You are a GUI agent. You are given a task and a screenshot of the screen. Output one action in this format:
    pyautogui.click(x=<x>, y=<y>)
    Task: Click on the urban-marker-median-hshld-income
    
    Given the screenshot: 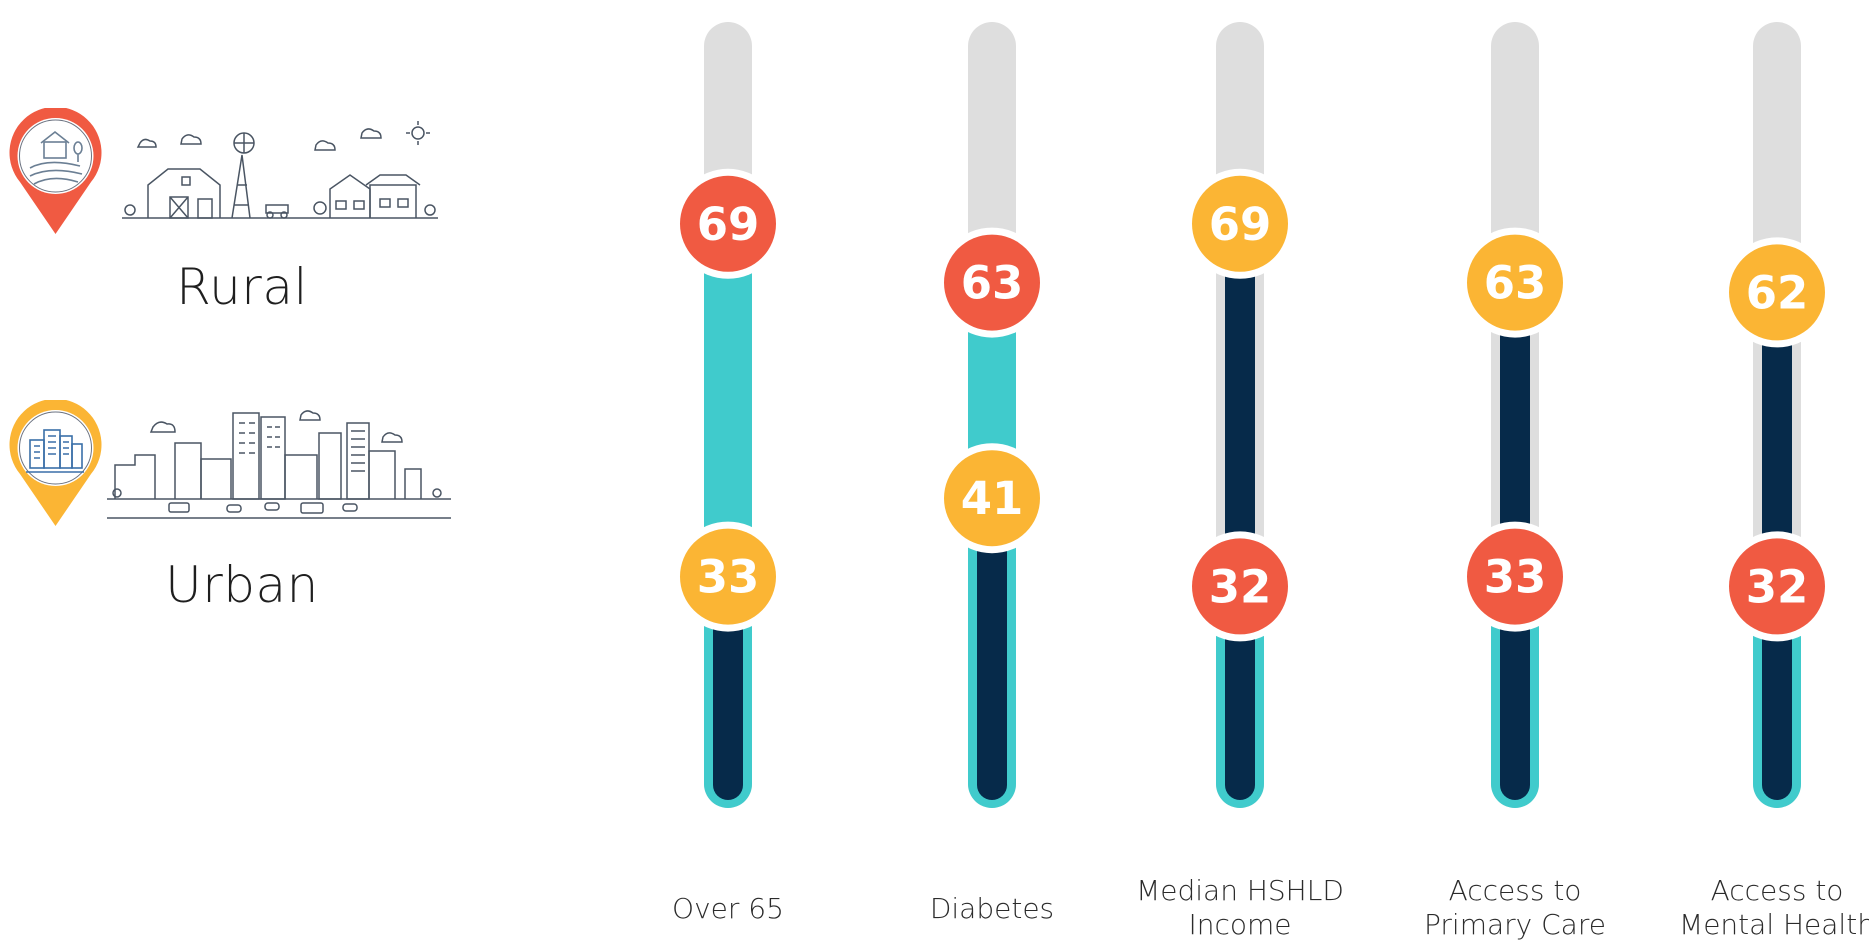 What is the action you would take?
    pyautogui.click(x=1240, y=223)
    